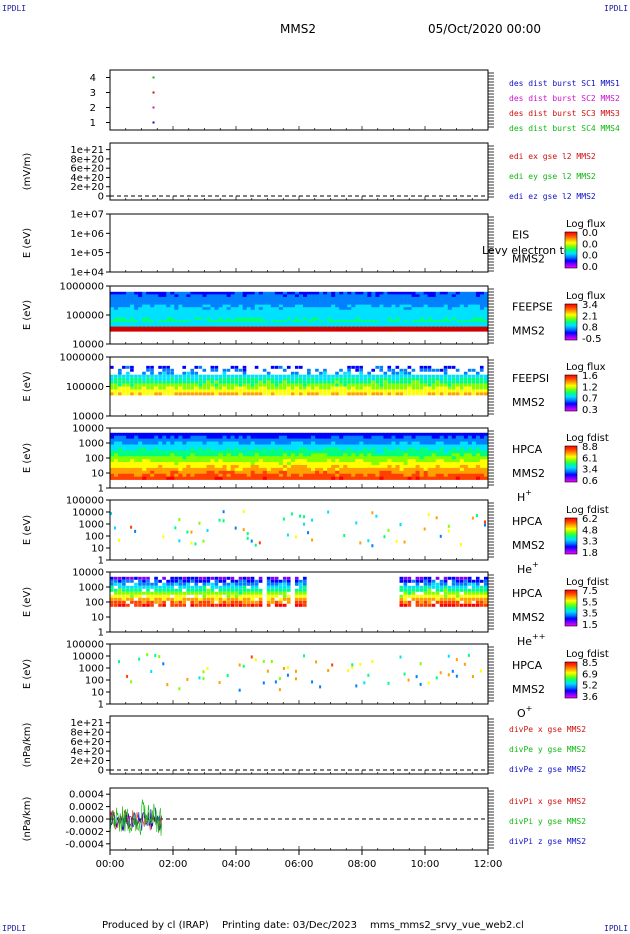 This screenshot has width=630, height=934. Describe the element at coordinates (590, 305) in the screenshot. I see `panel-feepse-colorbar-tick: 3.4` at that location.